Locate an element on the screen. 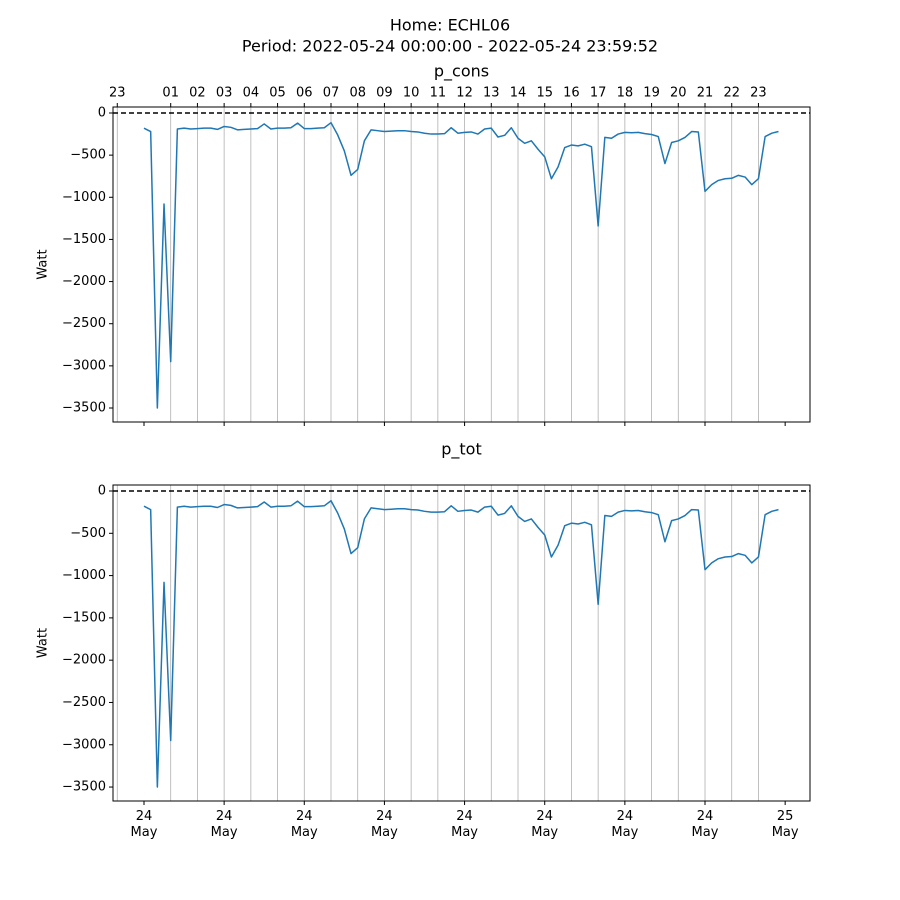 This screenshot has width=900, height=900. x2-tick-label: 16 is located at coordinates (571, 93).